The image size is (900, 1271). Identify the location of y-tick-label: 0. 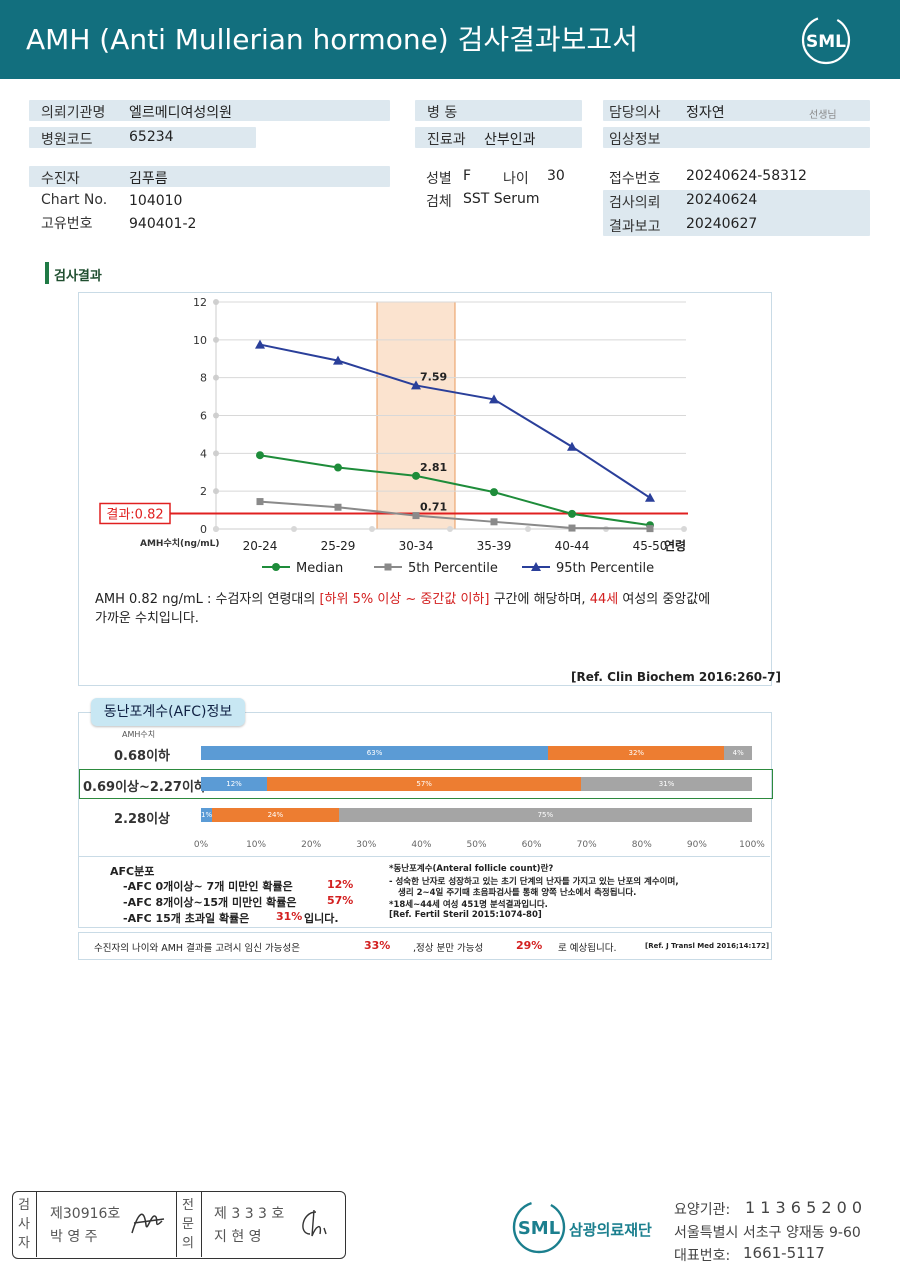
(203, 529).